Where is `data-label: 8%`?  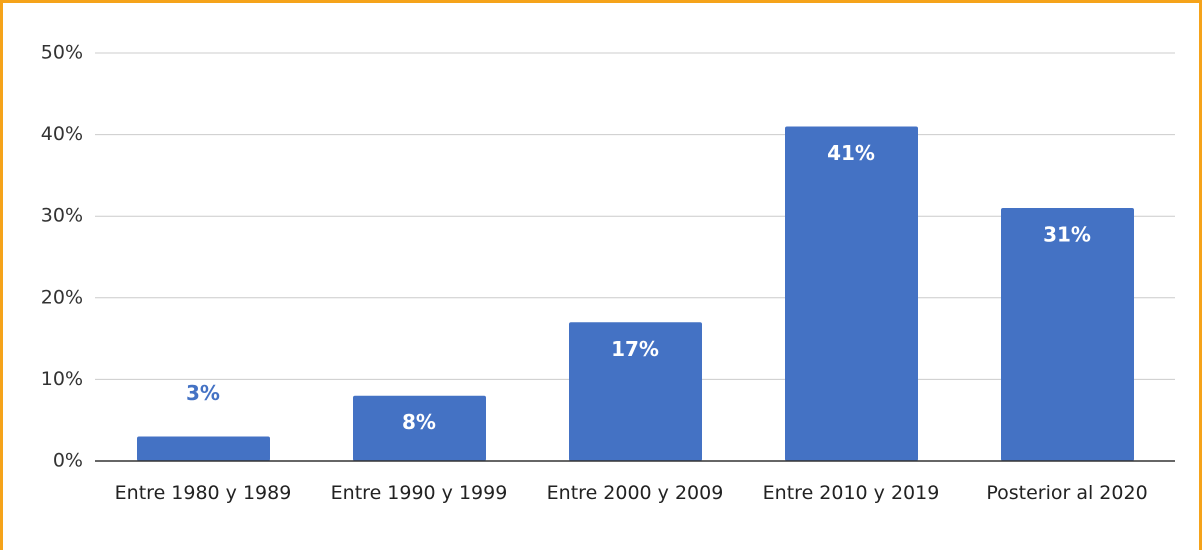 data-label: 8% is located at coordinates (419, 422).